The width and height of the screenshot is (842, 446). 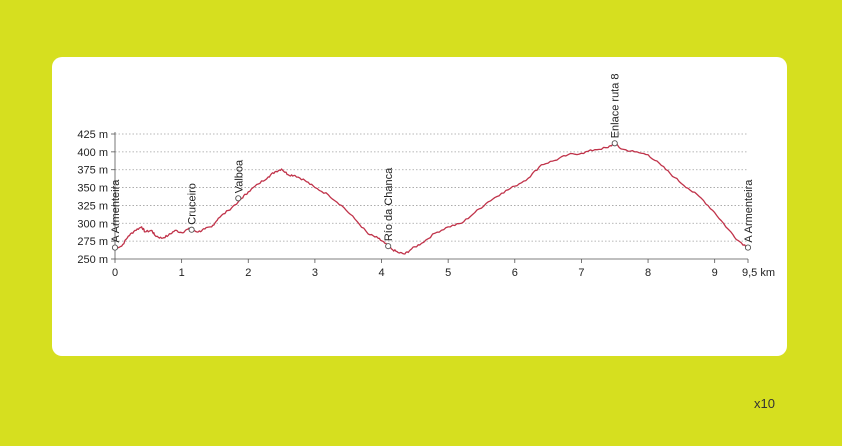 I want to click on y-tick-label: 250 m, so click(x=92, y=260).